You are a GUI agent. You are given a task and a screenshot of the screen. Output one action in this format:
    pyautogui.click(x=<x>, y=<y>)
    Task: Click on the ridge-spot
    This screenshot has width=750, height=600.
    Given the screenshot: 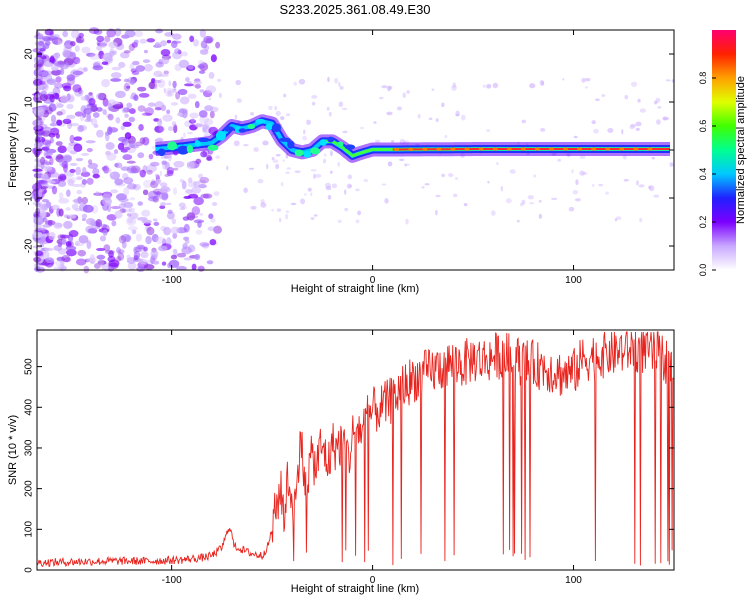 What is the action you would take?
    pyautogui.click(x=411, y=149)
    